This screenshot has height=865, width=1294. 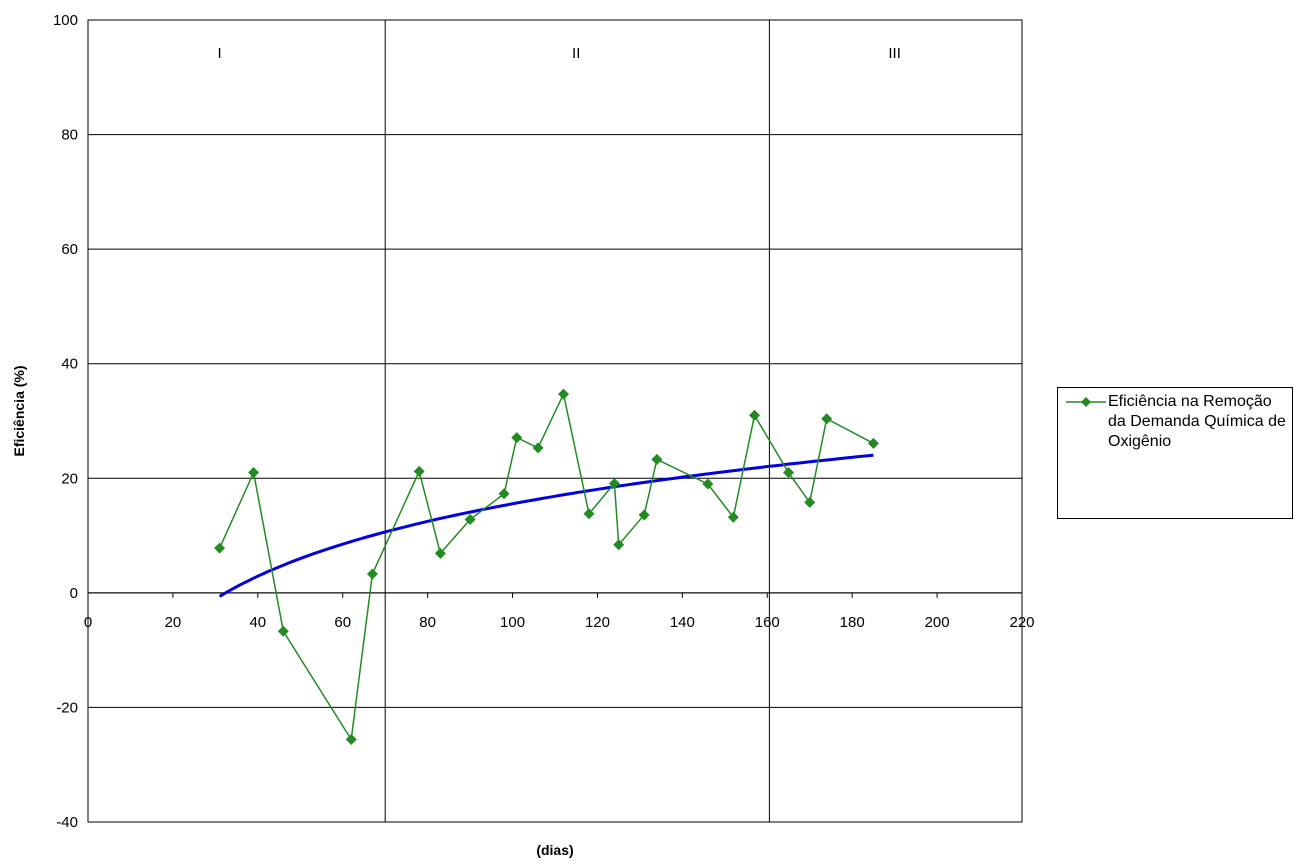 What do you see at coordinates (554, 850) in the screenshot?
I see `x-axis-title: (dias)` at bounding box center [554, 850].